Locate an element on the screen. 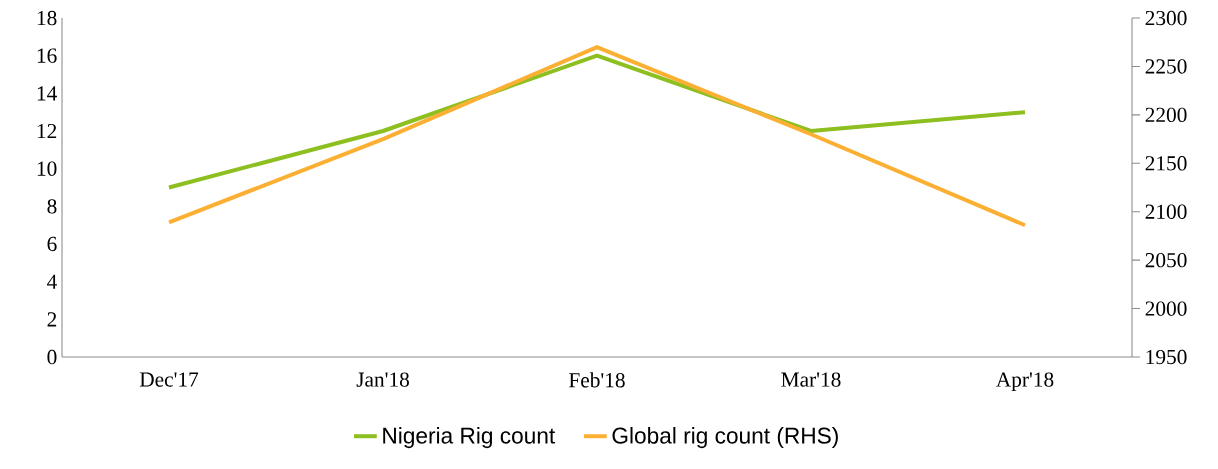 This screenshot has width=1218, height=469. y-tick-label: 12 is located at coordinates (47, 131).